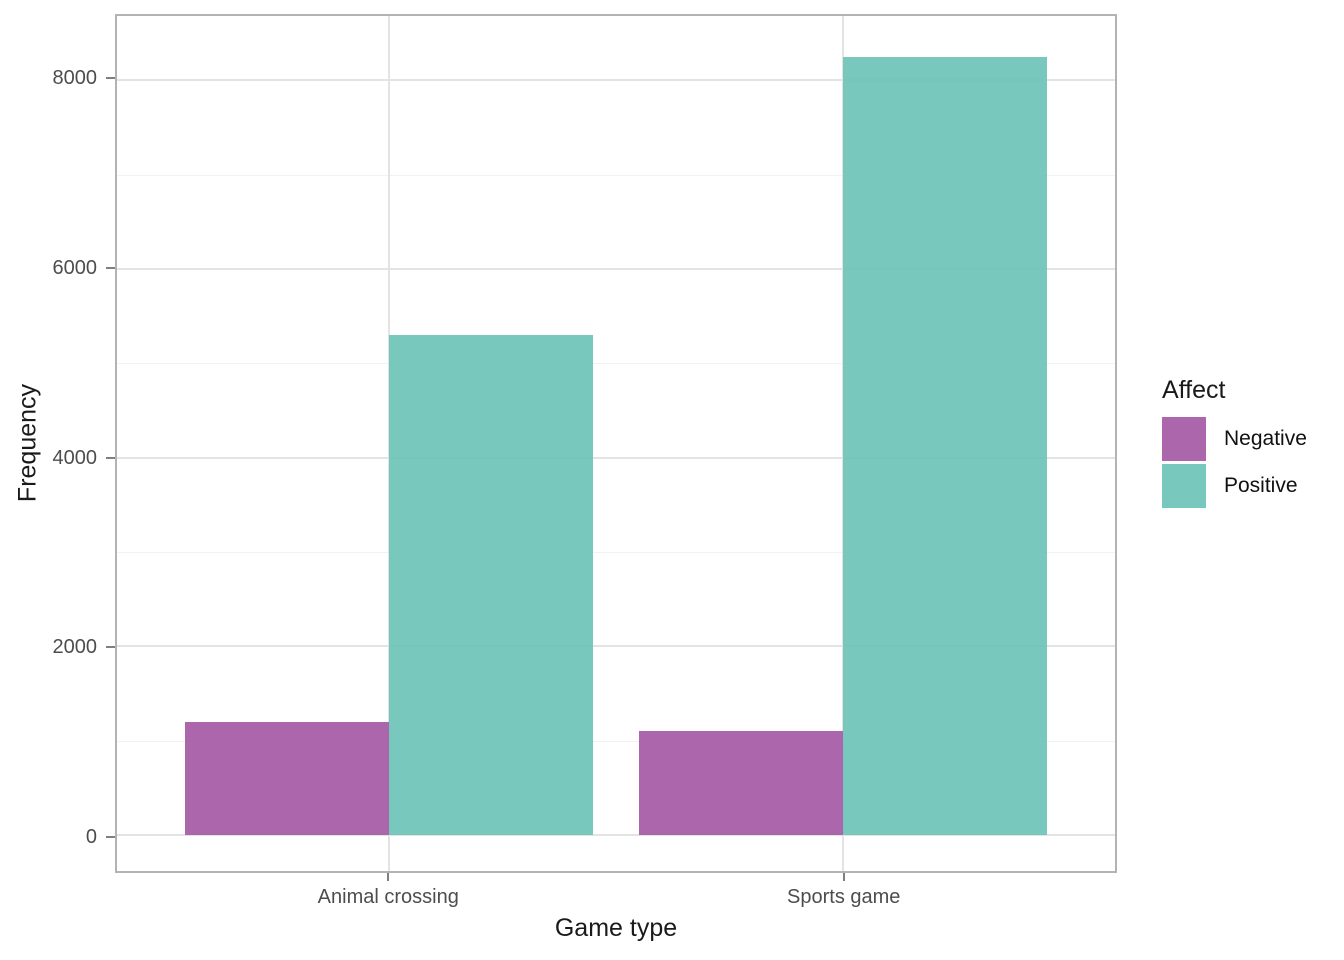 This screenshot has width=1344, height=960. I want to click on x-tick-label-sports-game: Sports game, so click(844, 897).